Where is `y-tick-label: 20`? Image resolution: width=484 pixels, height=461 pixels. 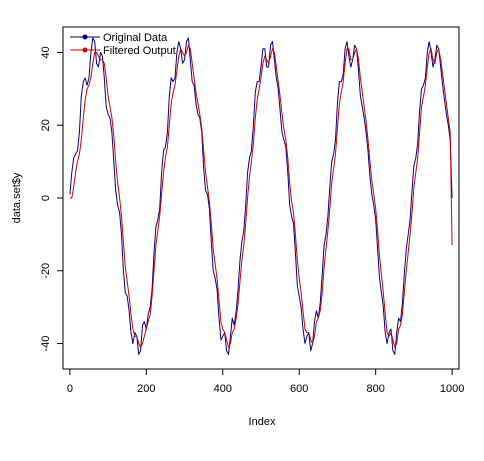
y-tick-label: 20 is located at coordinates (46, 125).